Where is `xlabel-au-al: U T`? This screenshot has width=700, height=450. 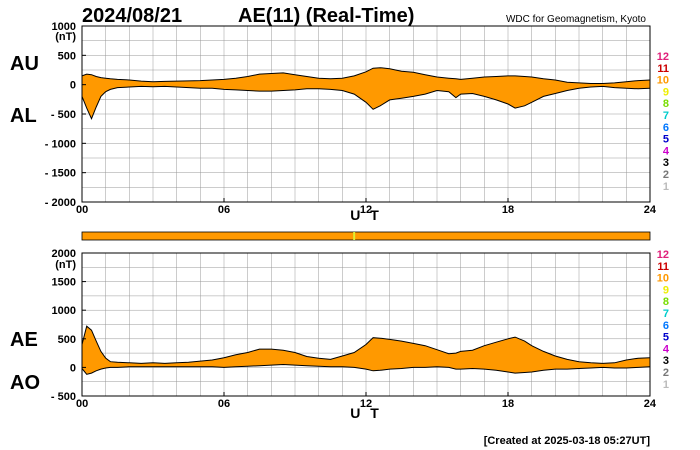 xlabel-au-al: U T is located at coordinates (366, 215).